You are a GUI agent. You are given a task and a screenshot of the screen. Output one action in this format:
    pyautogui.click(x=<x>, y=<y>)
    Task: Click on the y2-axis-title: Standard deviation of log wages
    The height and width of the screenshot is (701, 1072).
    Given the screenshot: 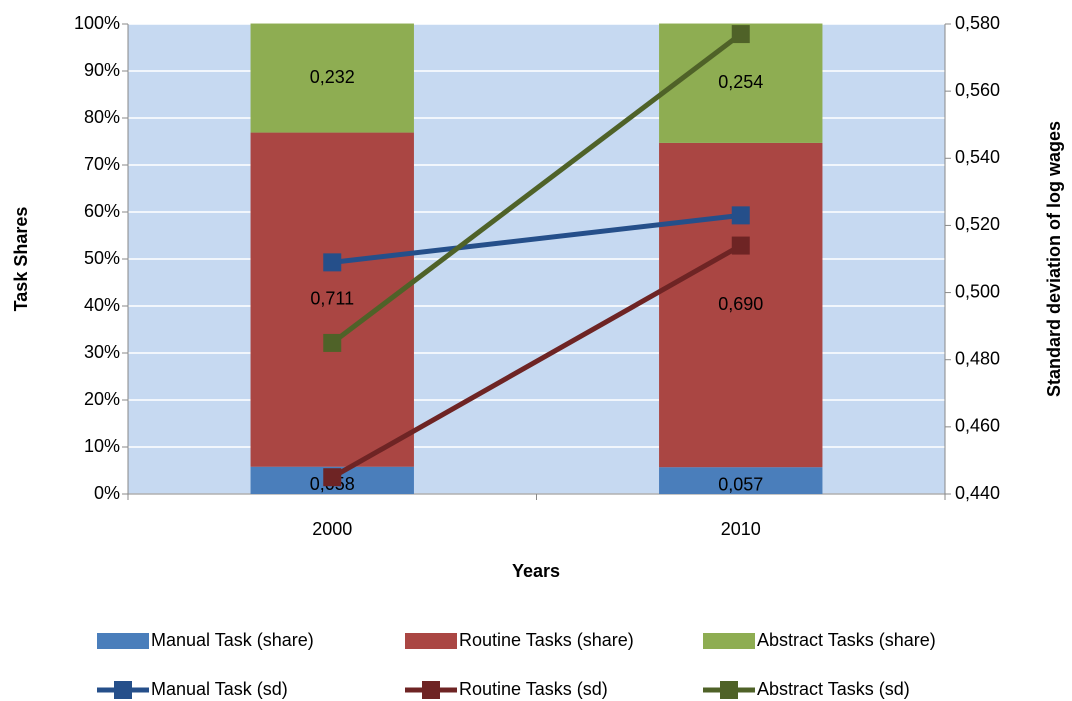 What is the action you would take?
    pyautogui.click(x=1054, y=259)
    